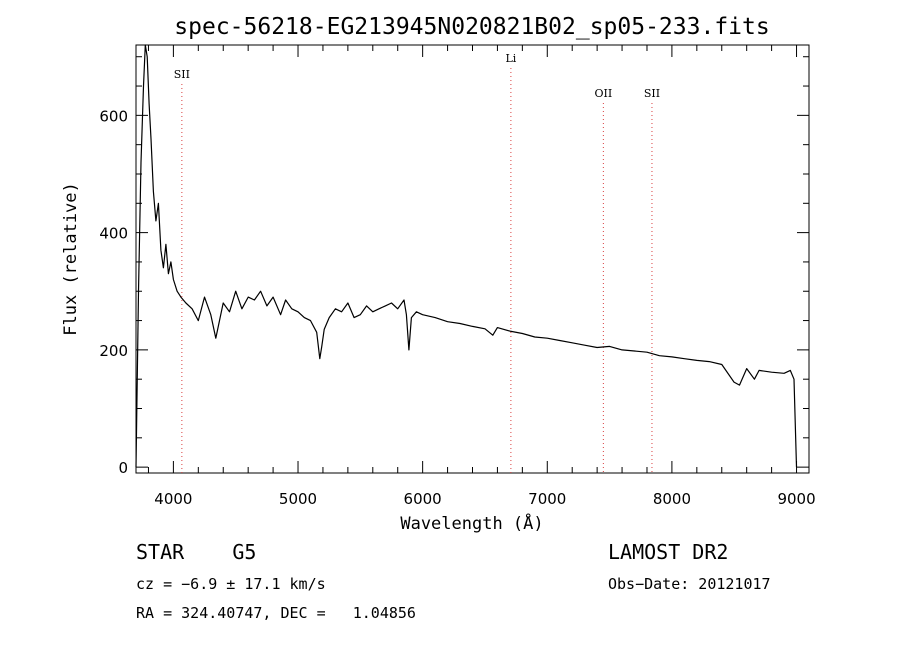 This screenshot has height=650, width=900. Describe the element at coordinates (123, 468) in the screenshot. I see `y-tick-label: 0` at that location.